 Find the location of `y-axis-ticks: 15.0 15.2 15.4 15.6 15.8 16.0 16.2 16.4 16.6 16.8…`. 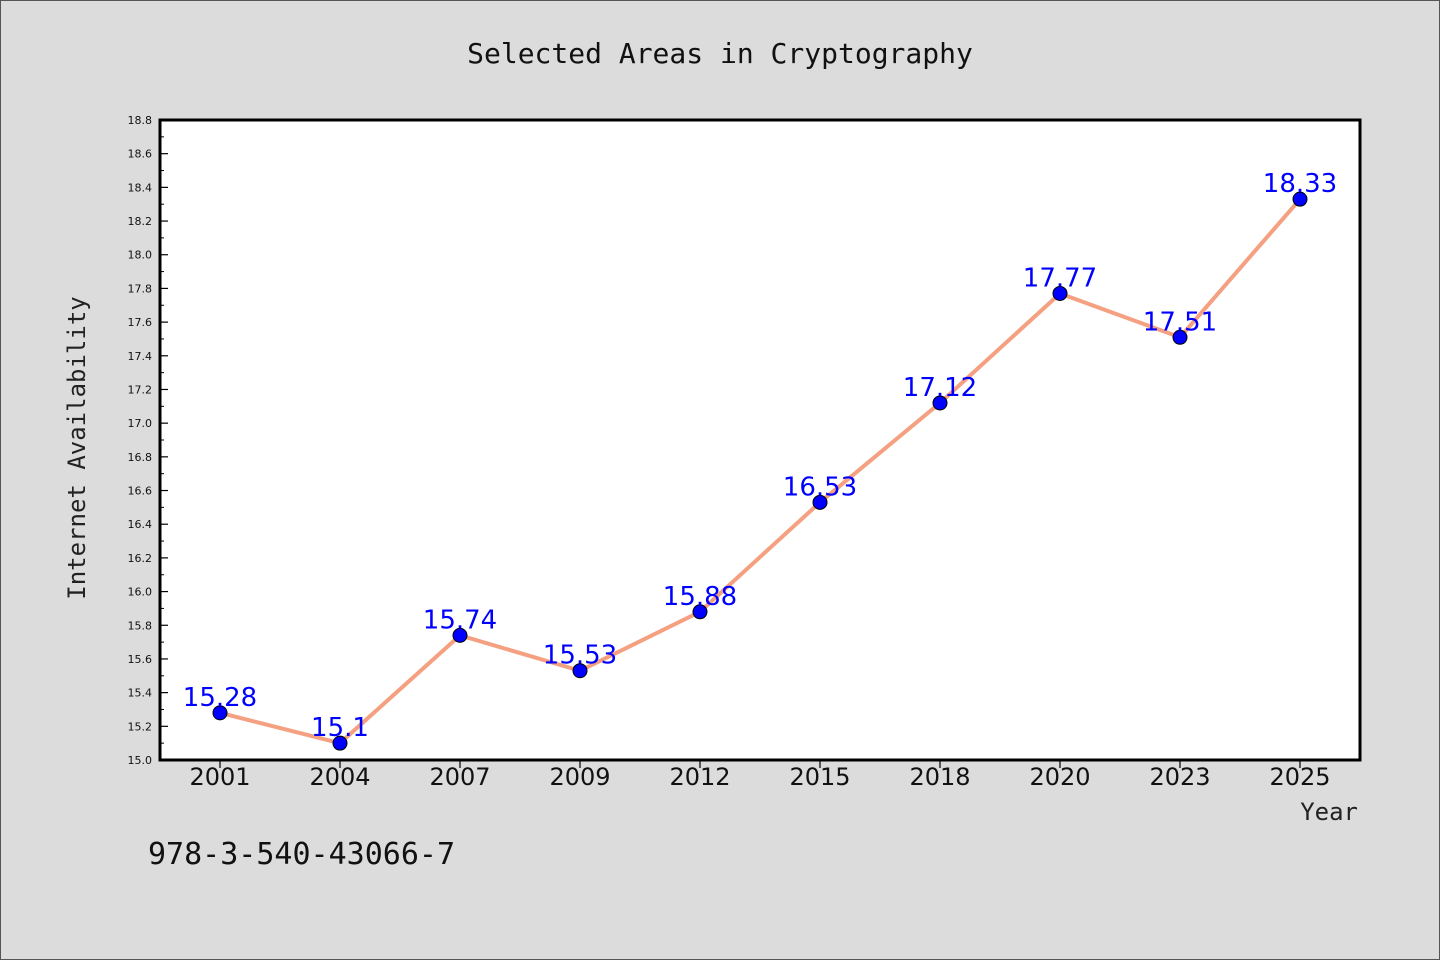

y-axis-ticks: 15.0 15.2 15.4 15.6 15.8 16.0 16.2 16.4 16.6 16.8… is located at coordinates (148, 440).